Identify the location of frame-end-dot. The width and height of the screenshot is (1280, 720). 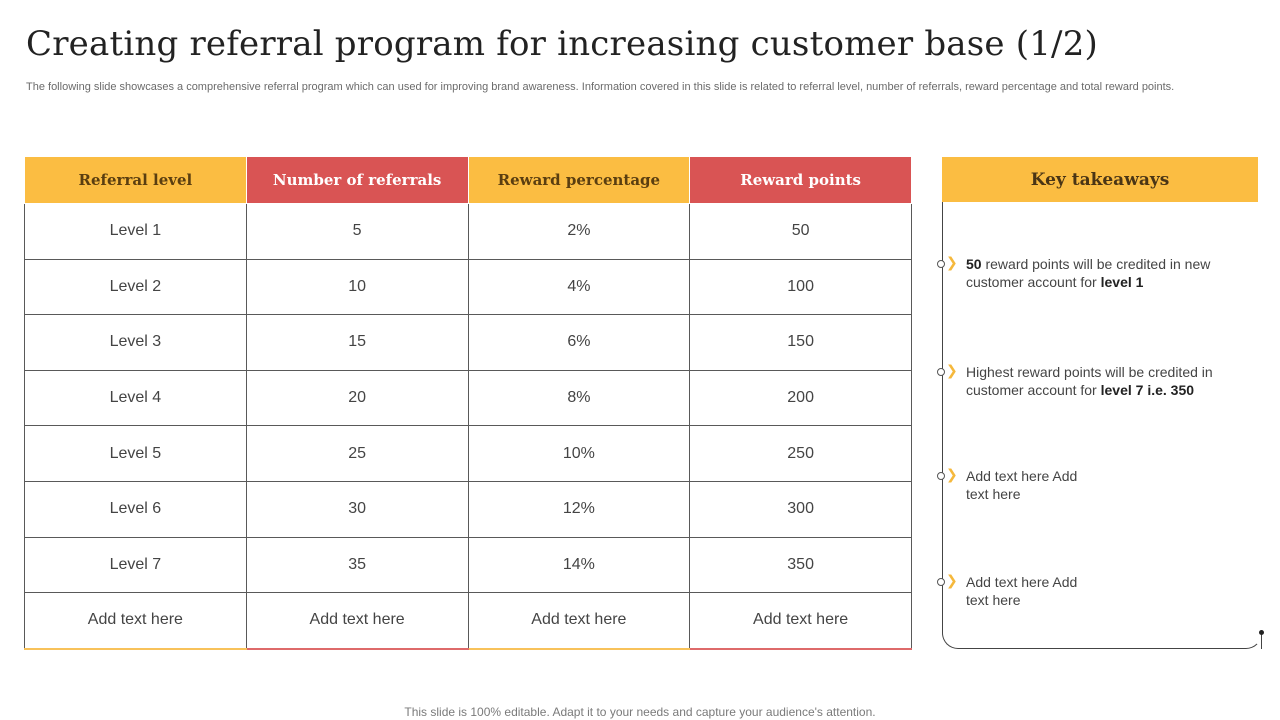
(1261, 632).